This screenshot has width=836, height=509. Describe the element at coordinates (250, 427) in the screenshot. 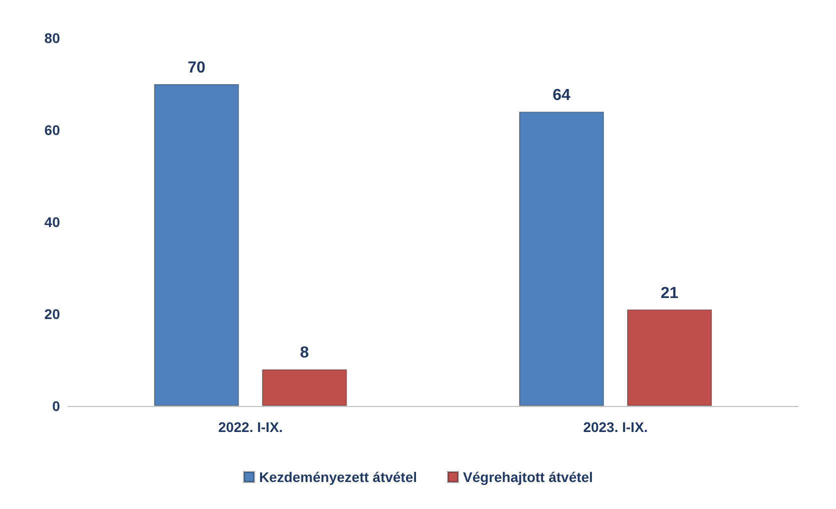

I see `x-tick-label: 2022. I-IX.` at that location.